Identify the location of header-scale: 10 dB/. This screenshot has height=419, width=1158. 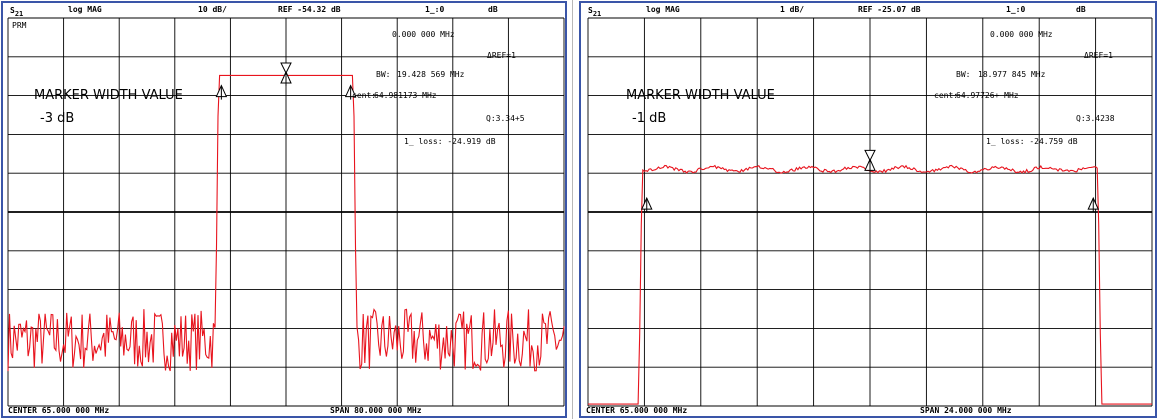
(212, 9).